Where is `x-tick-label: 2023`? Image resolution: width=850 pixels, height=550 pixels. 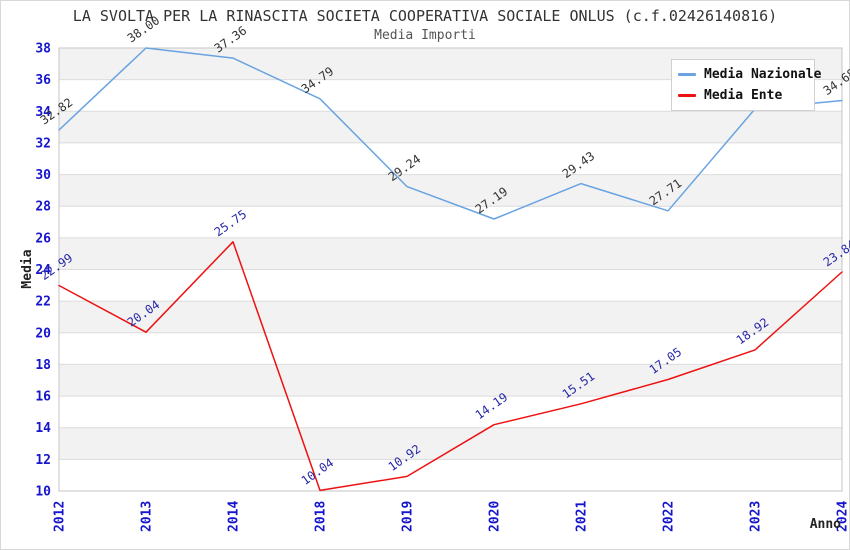
x-tick-label: 2023 is located at coordinates (756, 516).